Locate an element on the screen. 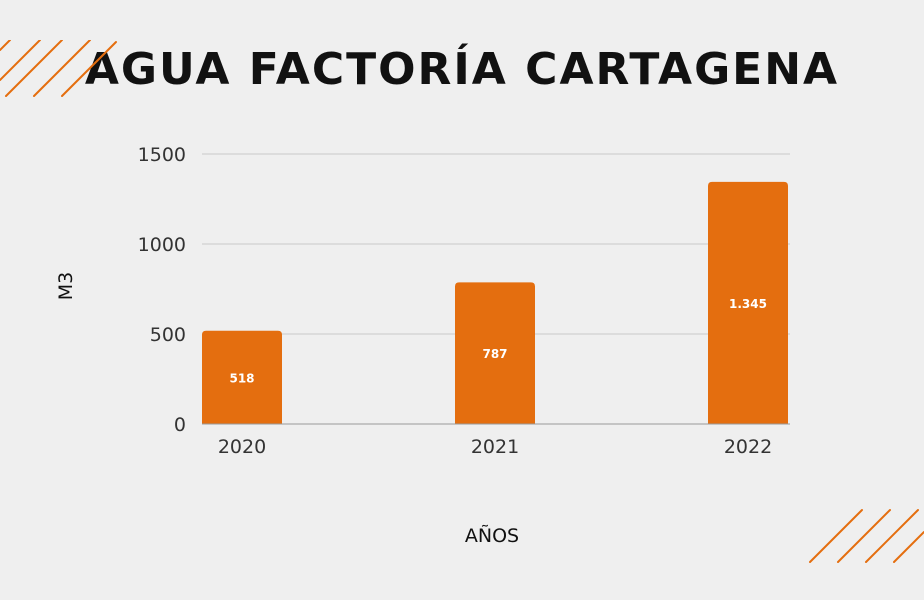 Image resolution: width=924 pixels, height=600 pixels. stripes-decoration-bottom-right is located at coordinates (866, 536).